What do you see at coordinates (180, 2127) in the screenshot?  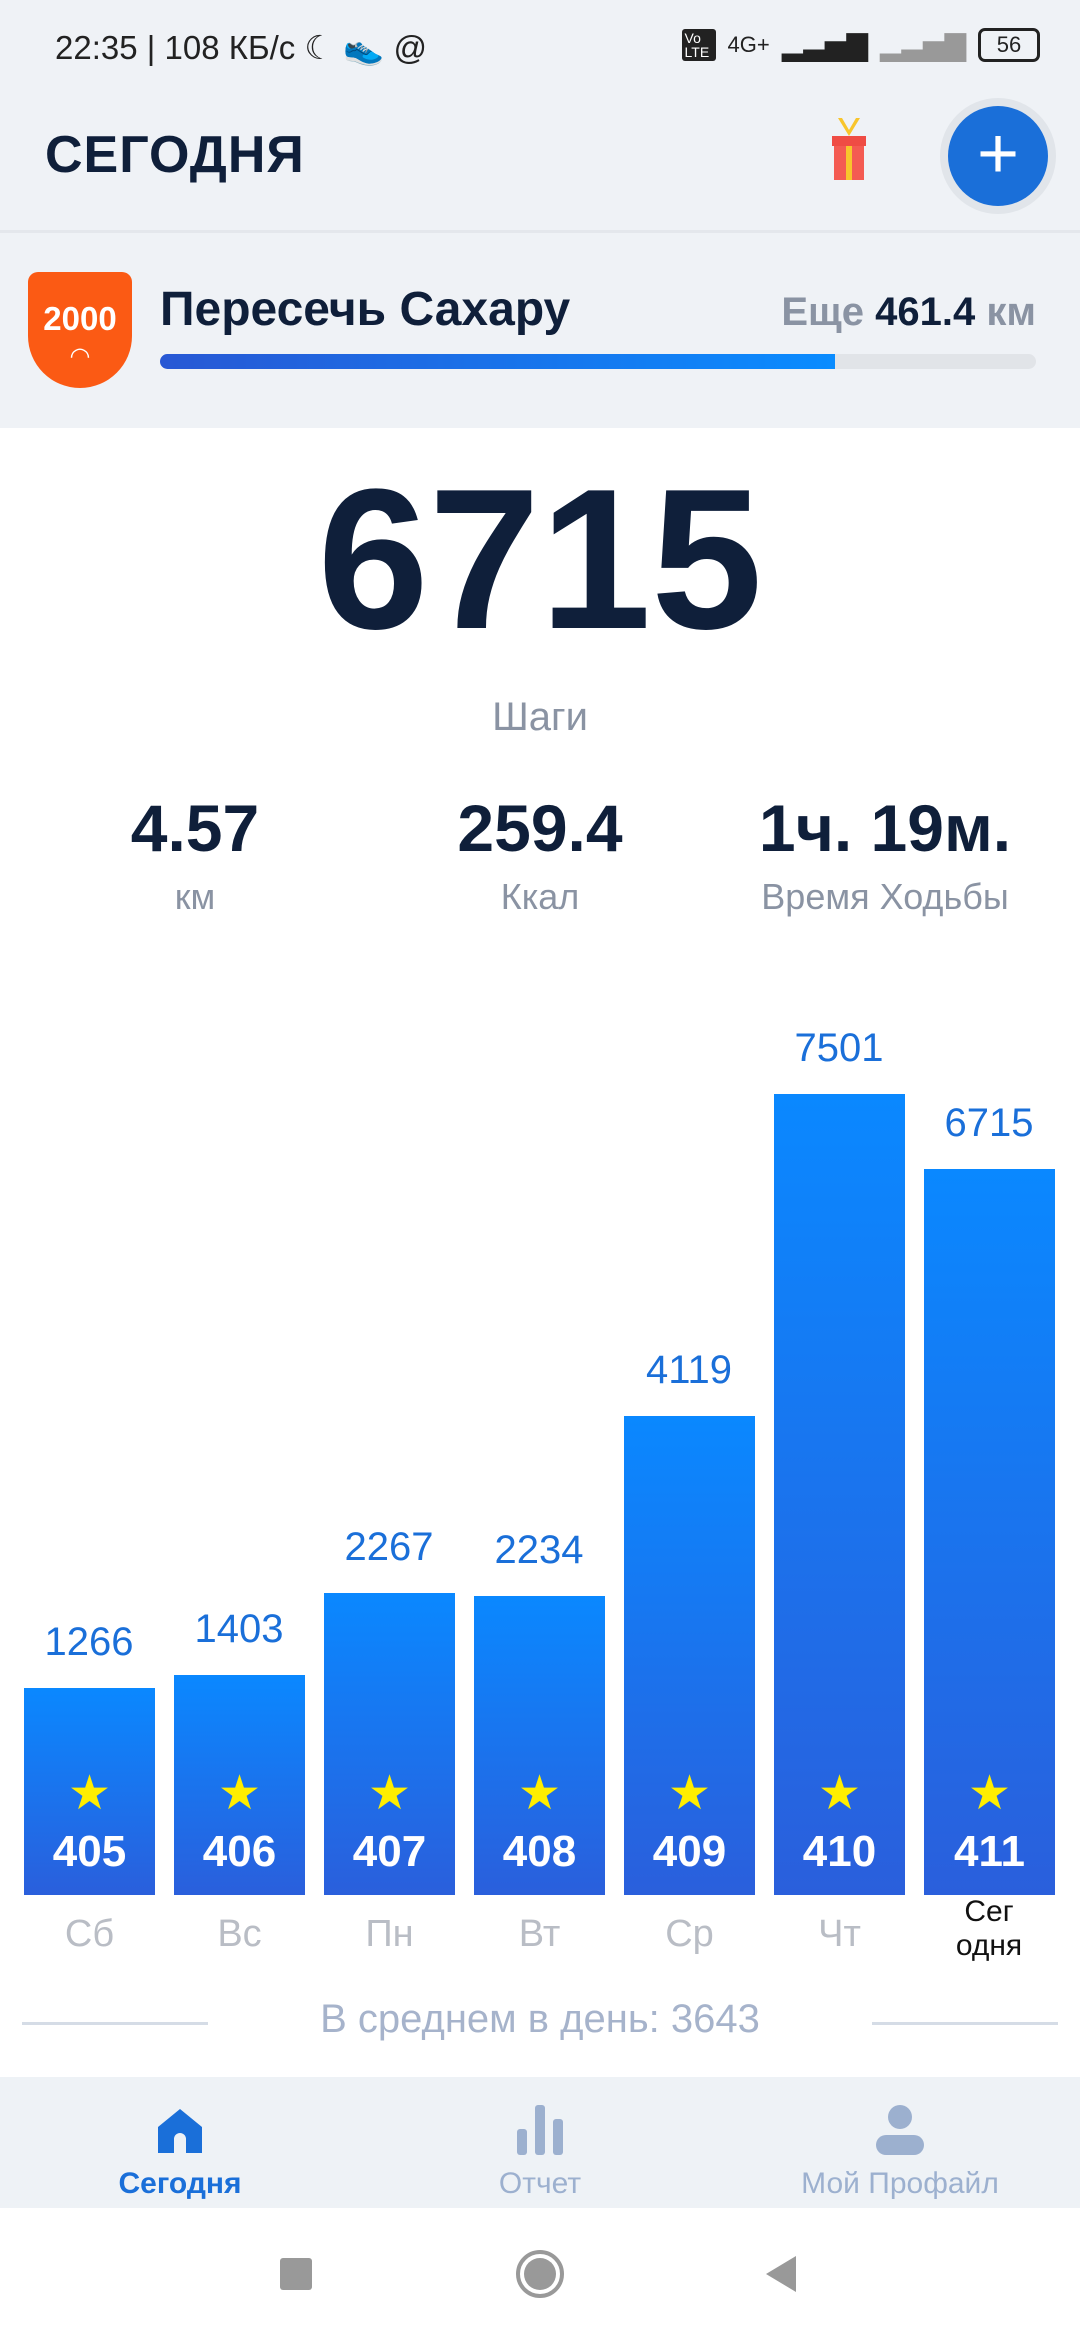 I see `home-icon` at bounding box center [180, 2127].